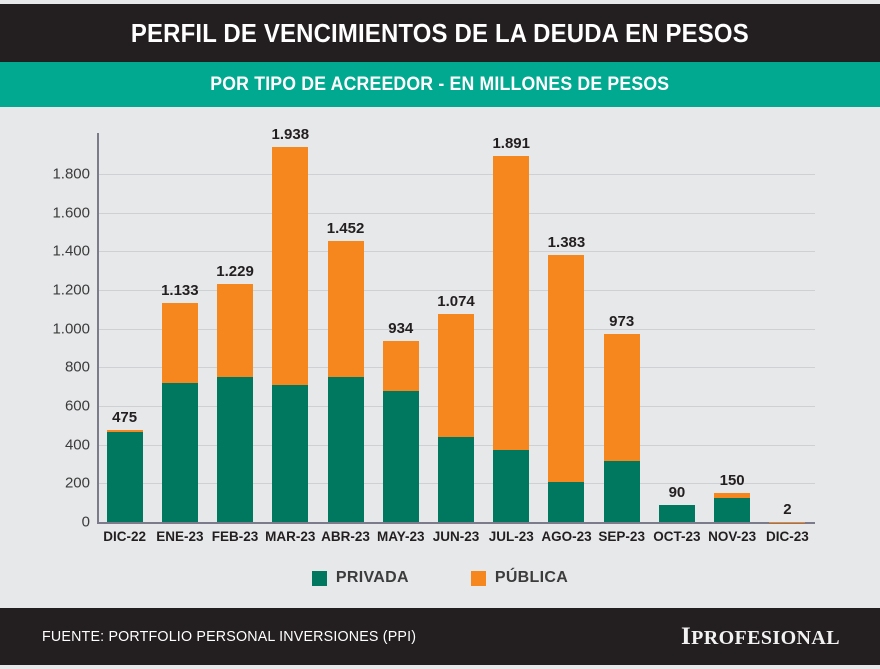 The height and width of the screenshot is (669, 880). What do you see at coordinates (290, 536) in the screenshot?
I see `x-axis-tick-label: MAR-23` at bounding box center [290, 536].